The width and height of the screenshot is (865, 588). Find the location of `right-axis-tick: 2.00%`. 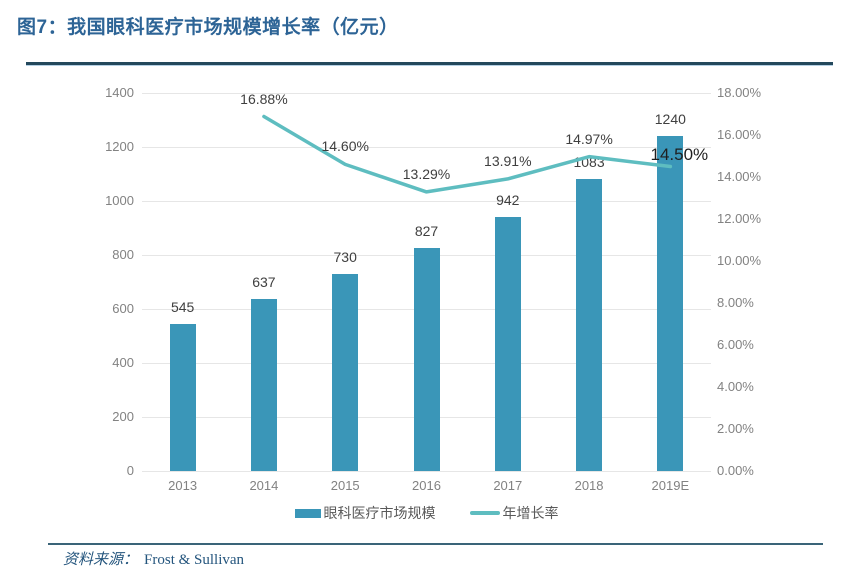

right-axis-tick: 2.00% is located at coordinates (735, 428).